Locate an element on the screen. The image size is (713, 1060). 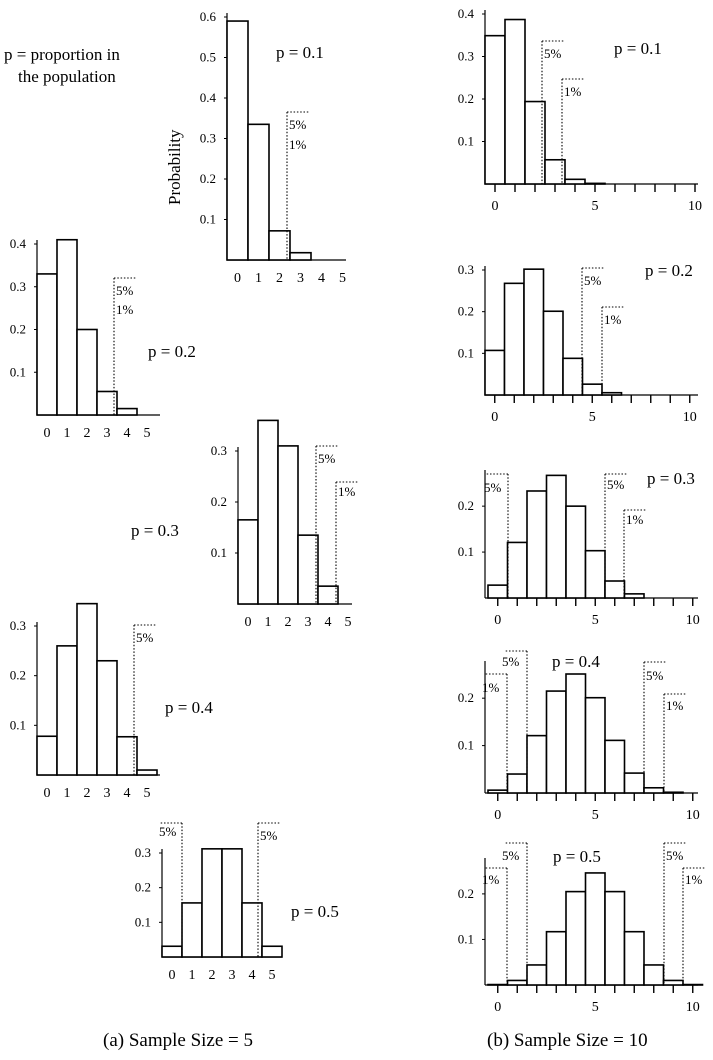
chart-n5-01: 0.1 0.2 0.3 0.4 0.5 0.6 0 1 2 3 4 5 5% 1% p = 0.1 is located at coordinates (273, 147).